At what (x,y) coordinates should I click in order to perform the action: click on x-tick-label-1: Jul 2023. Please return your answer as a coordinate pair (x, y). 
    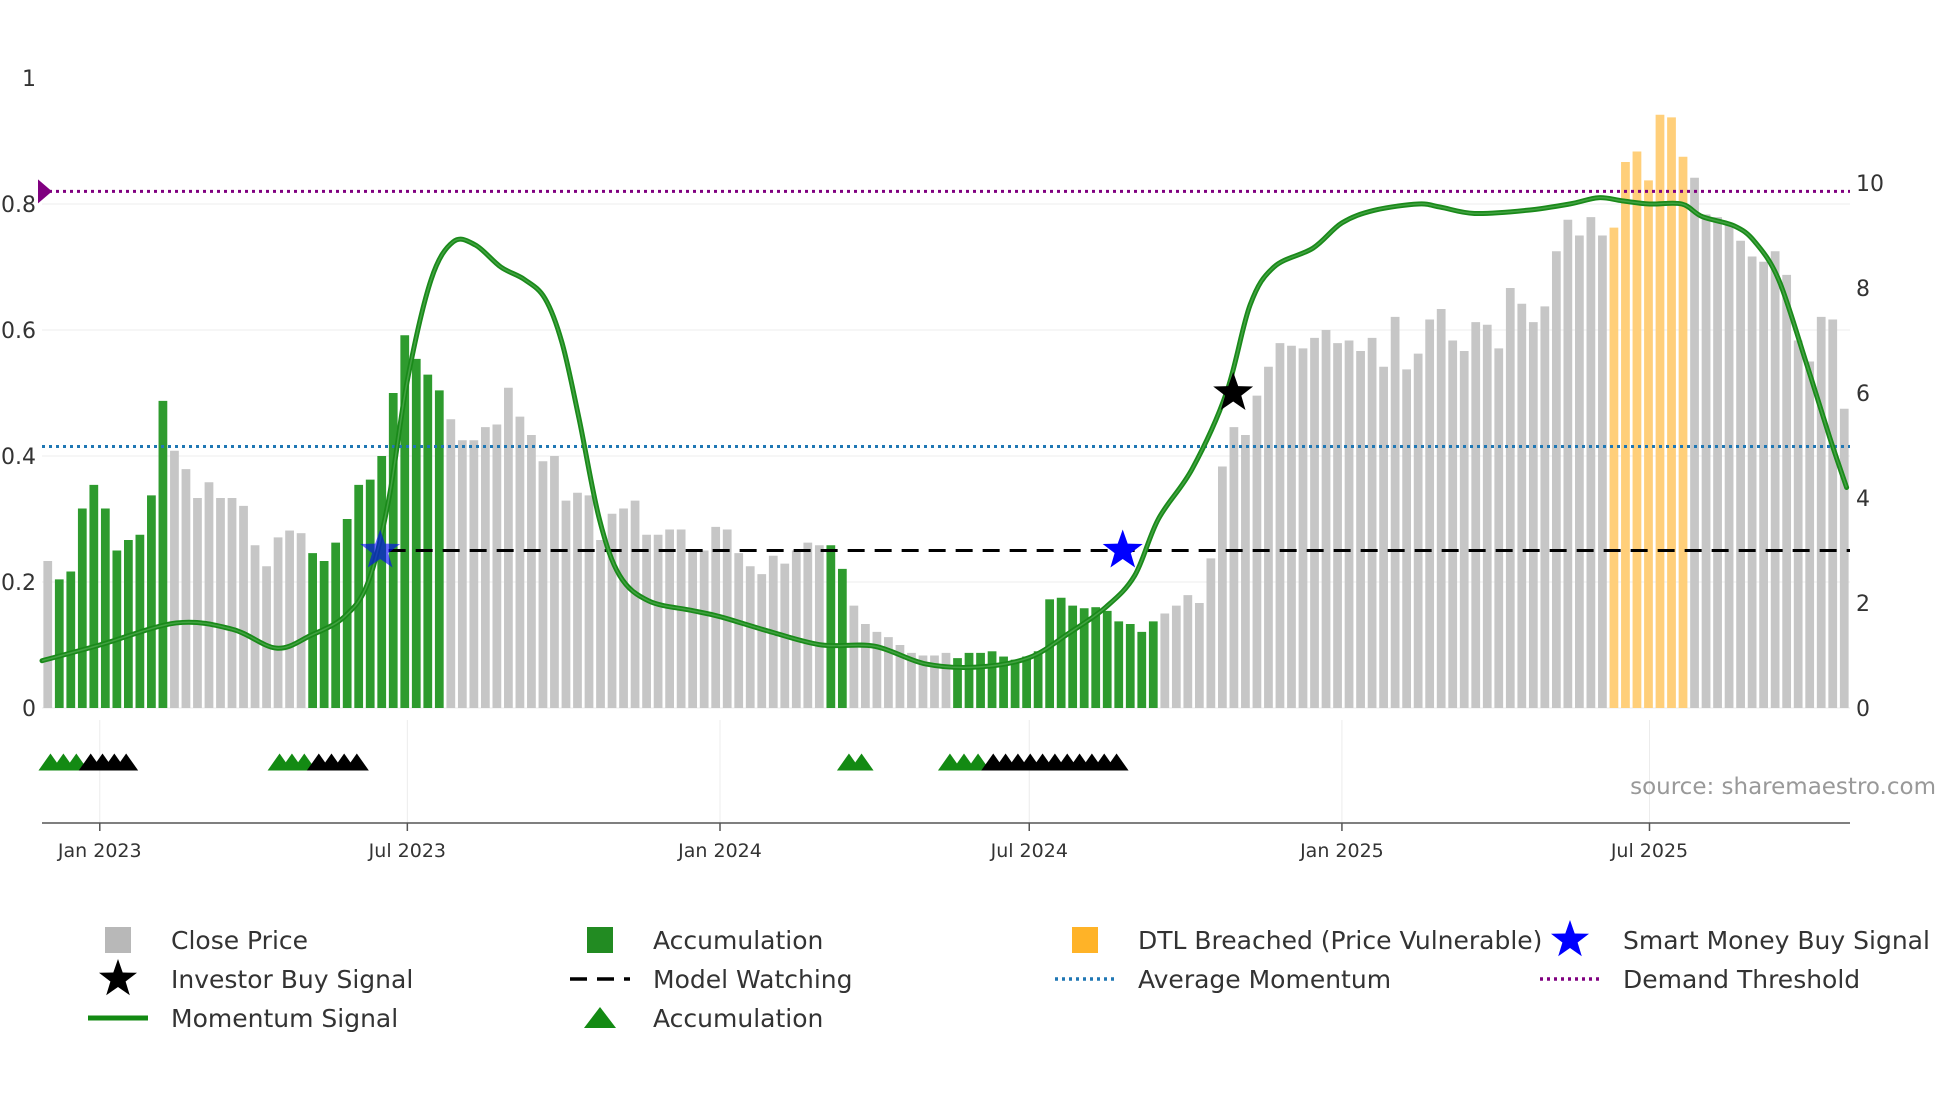
    Looking at the image, I should click on (407, 851).